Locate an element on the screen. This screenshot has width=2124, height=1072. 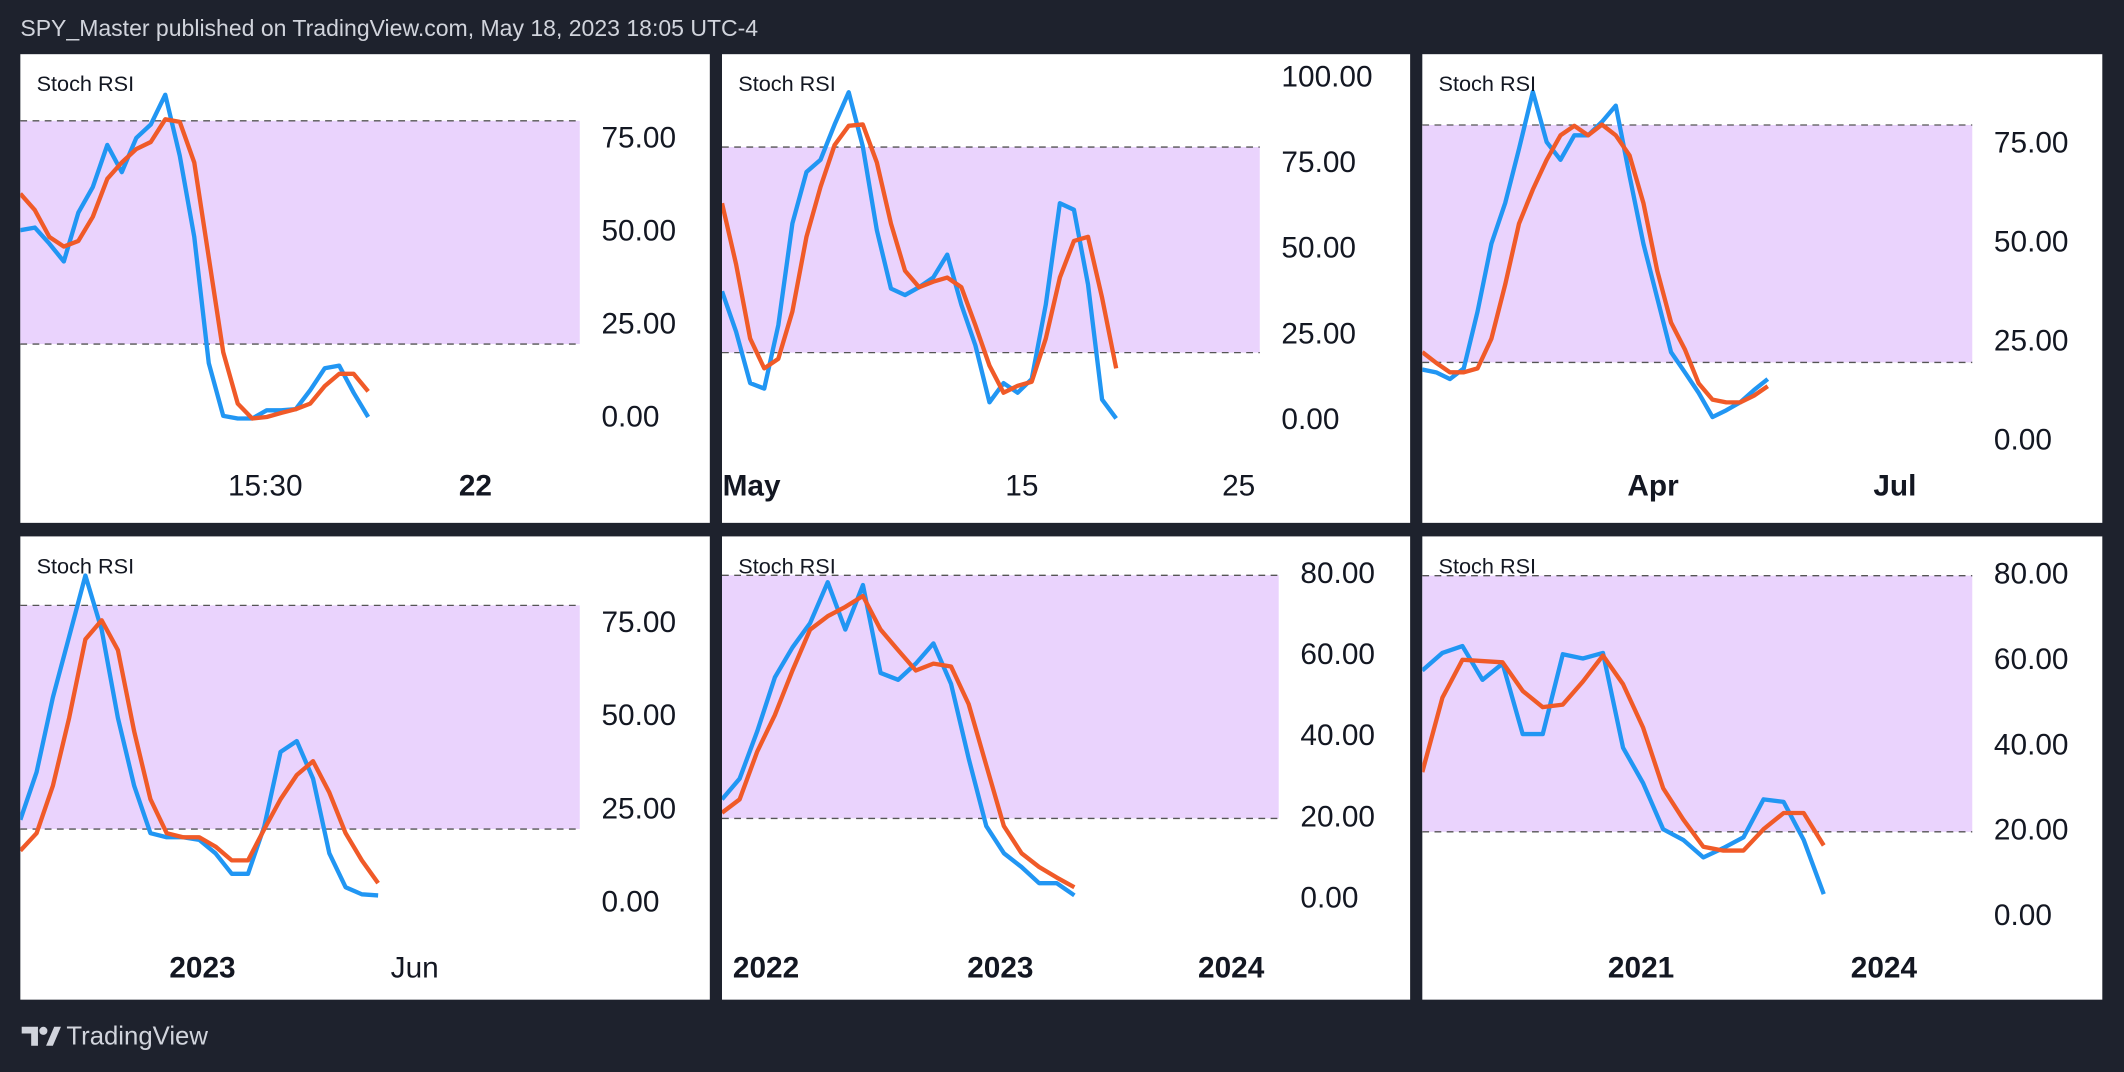
x-tick-label: Apr is located at coordinates (1653, 486).